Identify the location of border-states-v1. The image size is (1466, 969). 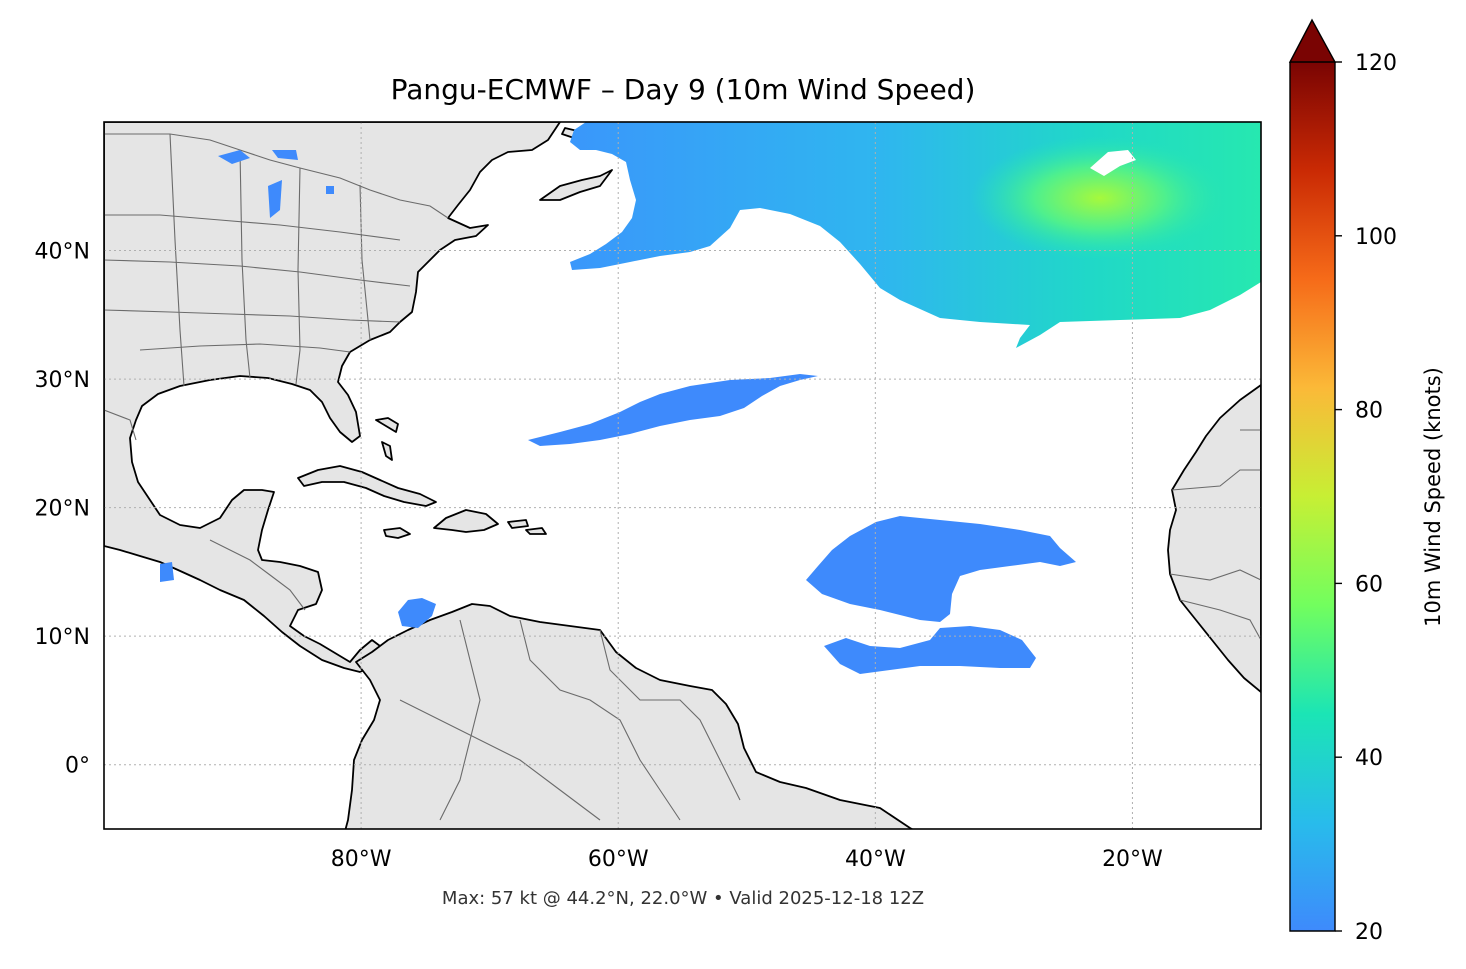
(177, 260).